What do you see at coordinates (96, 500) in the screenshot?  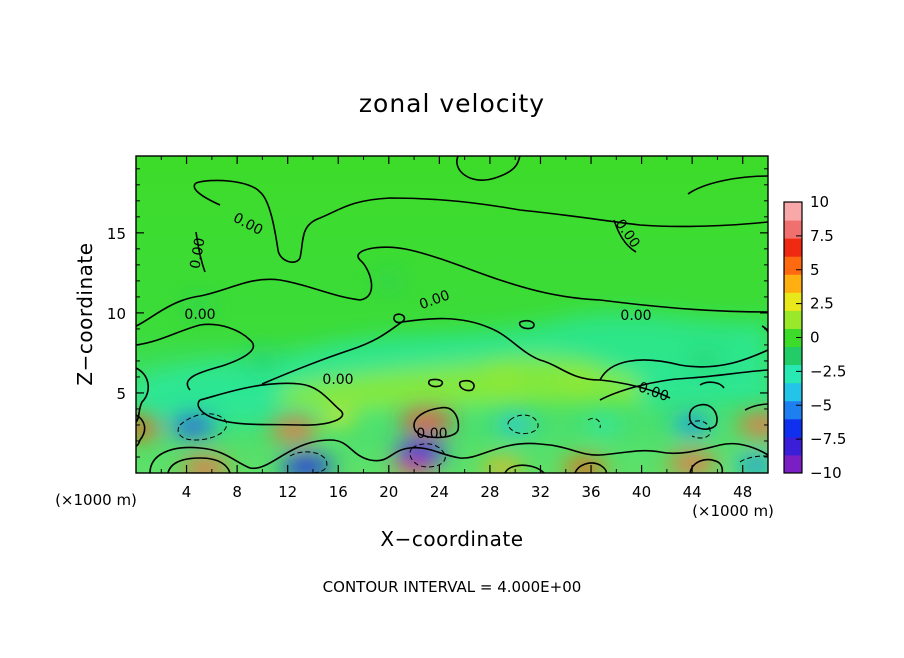 I see `y-unit-label: (×1000 m)` at bounding box center [96, 500].